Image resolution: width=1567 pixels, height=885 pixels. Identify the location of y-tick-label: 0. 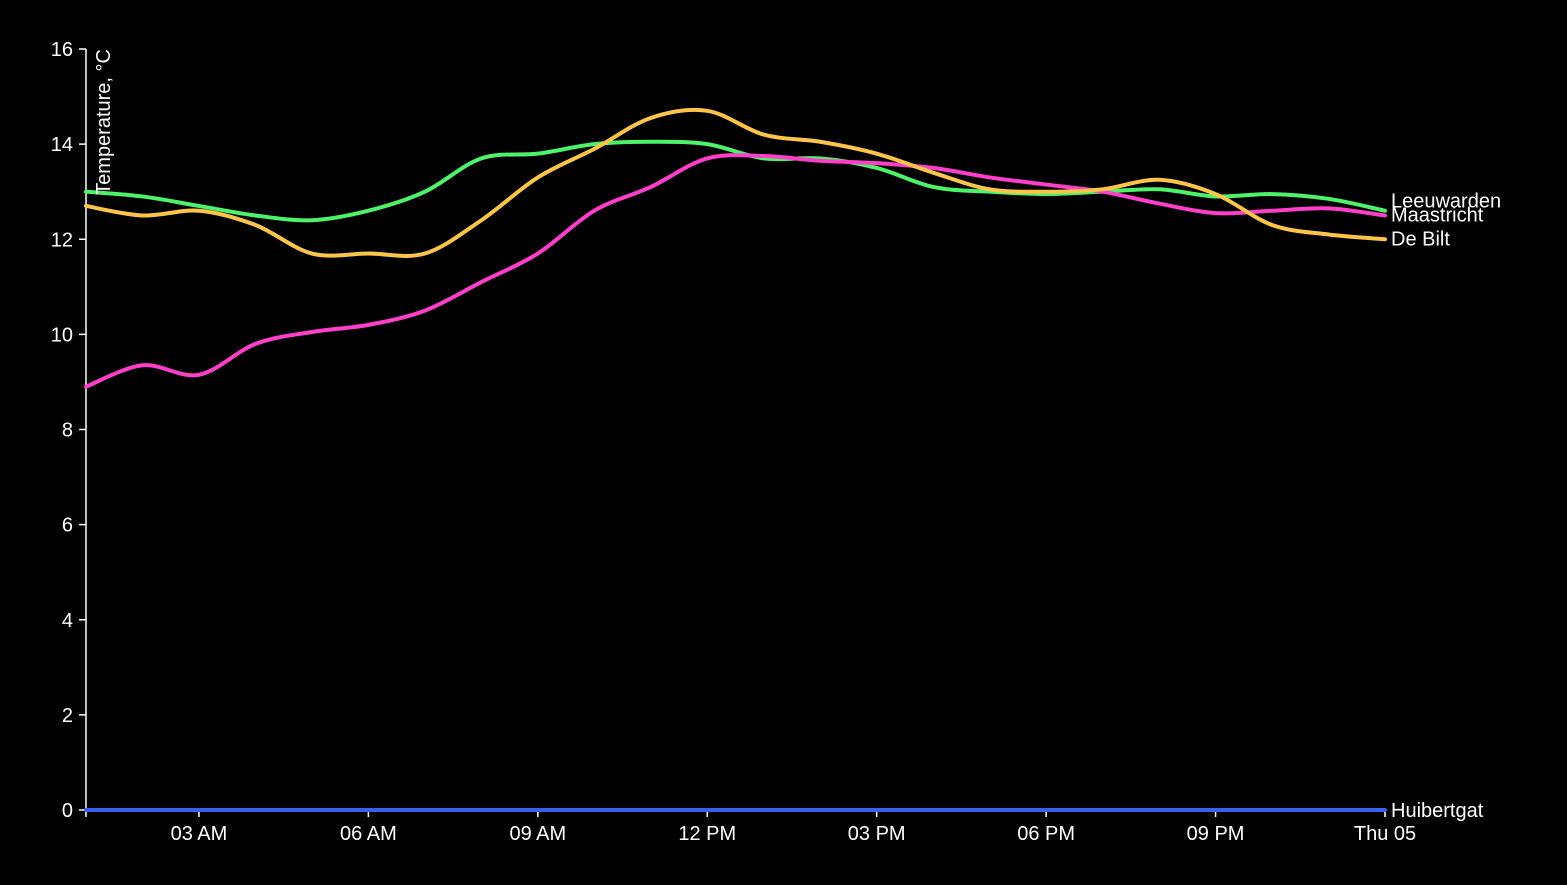
(67, 811).